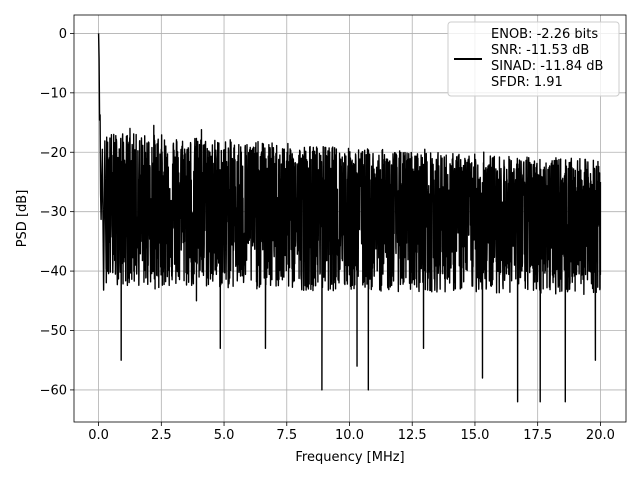 This screenshot has height=484, width=640. Describe the element at coordinates (63, 34) in the screenshot. I see `y-tick-label: 0` at that location.